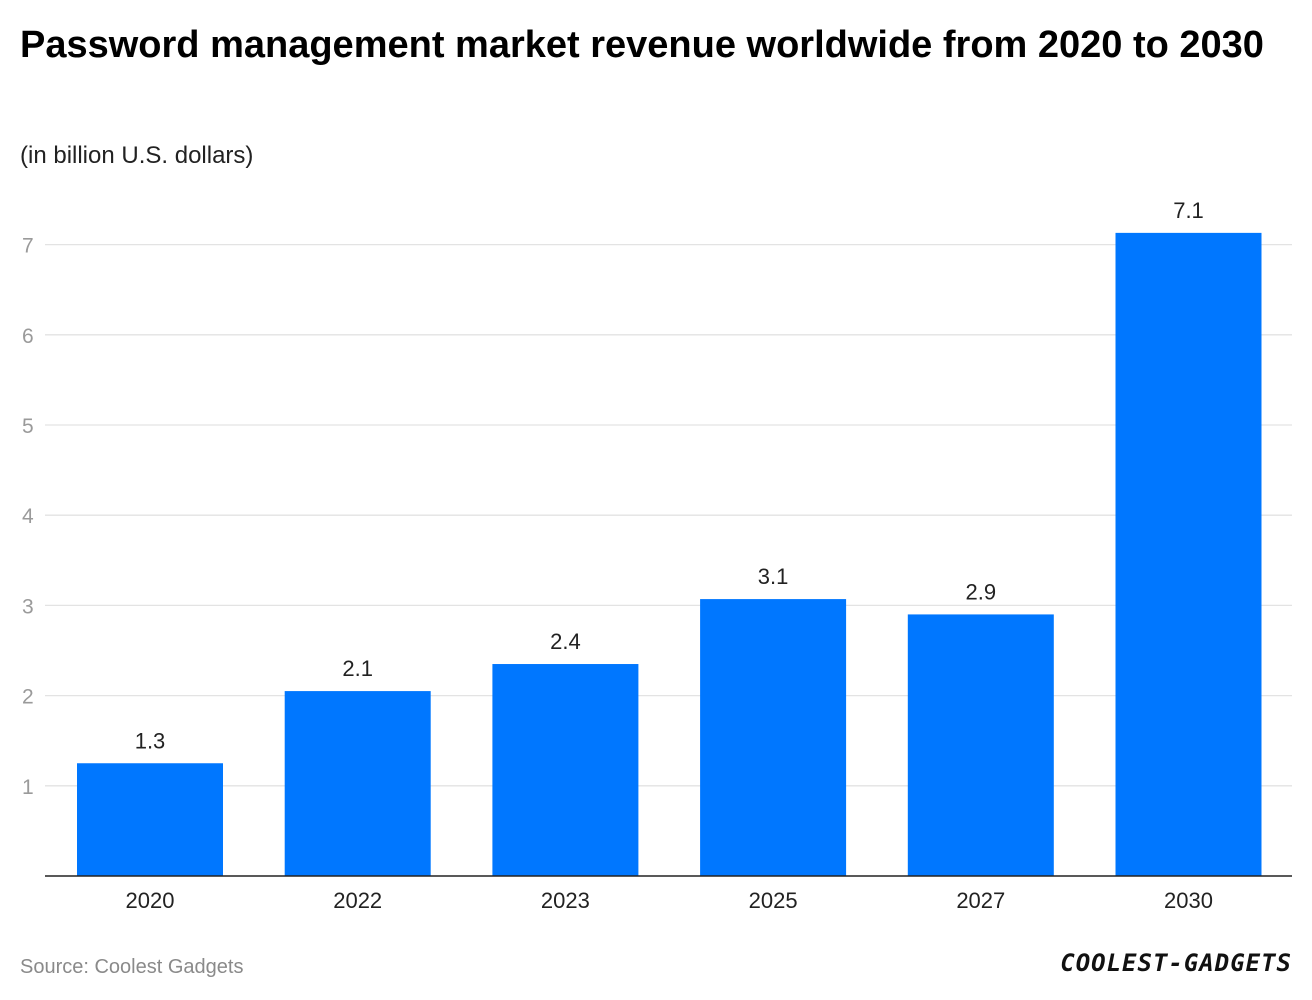  Describe the element at coordinates (981, 591) in the screenshot. I see `data-label-2027: 2.9` at that location.